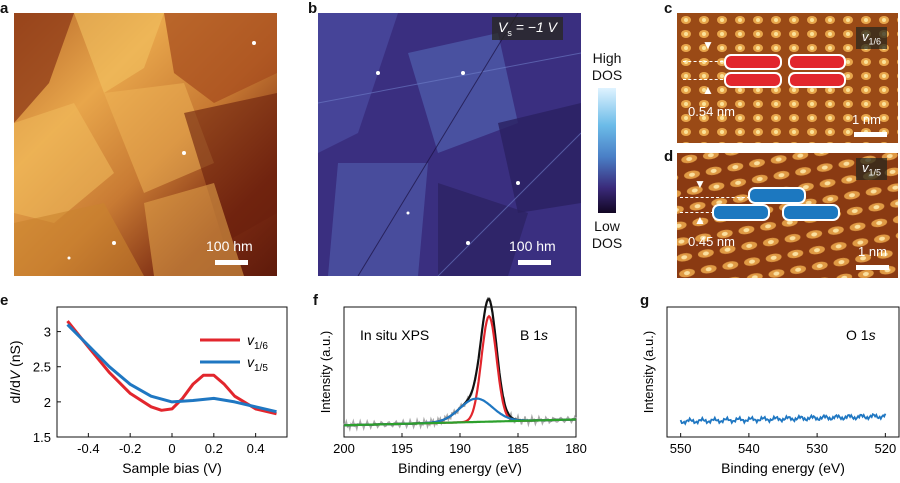  Describe the element at coordinates (214, 448) in the screenshot. I see `chart-e-xtick-label: 0.2` at that location.